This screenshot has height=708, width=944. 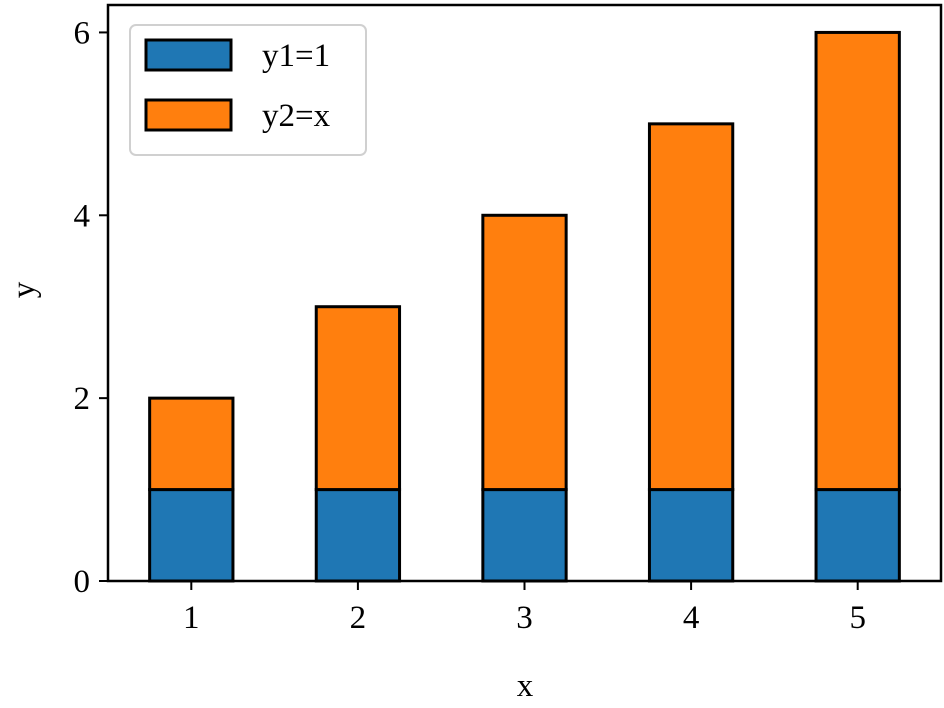 I want to click on x-tick-label: 5, so click(x=857, y=618).